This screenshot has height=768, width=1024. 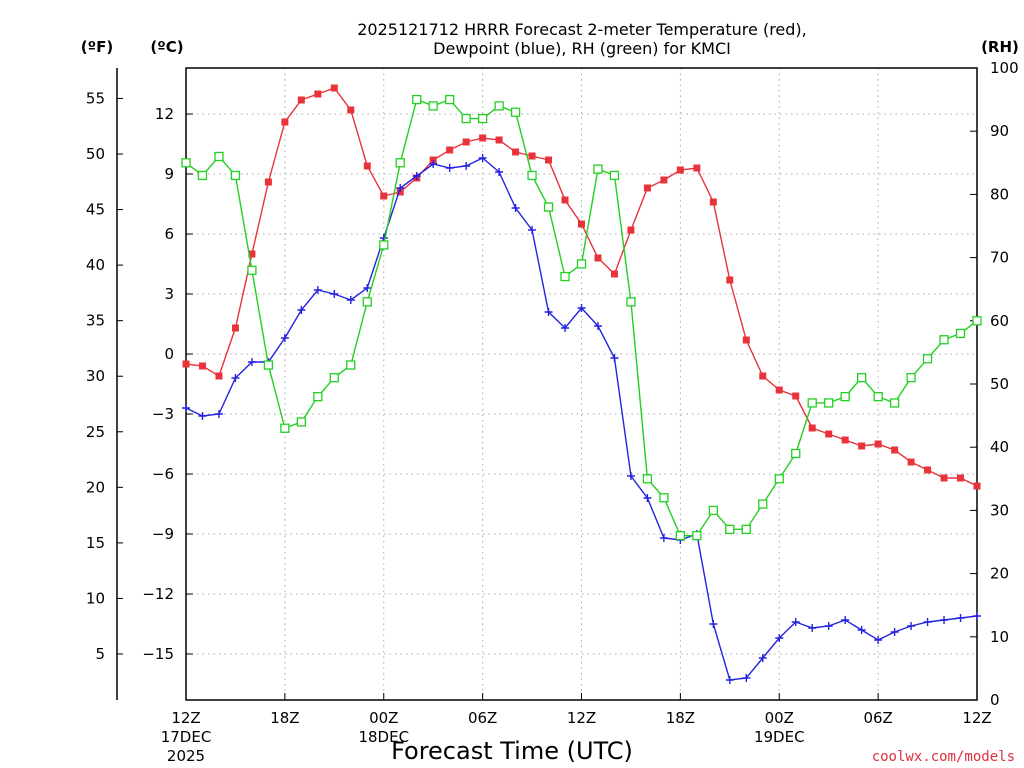 What do you see at coordinates (95, 543) in the screenshot?
I see `fahrenheit-tick-label: 15` at bounding box center [95, 543].